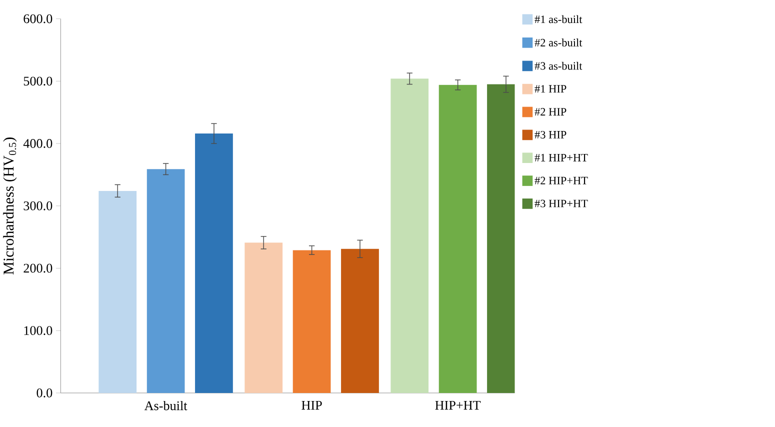 This screenshot has height=427, width=775. What do you see at coordinates (10, 206) in the screenshot?
I see `y-axis-title: Microhardness (HV$_{0.5}$)` at bounding box center [10, 206].